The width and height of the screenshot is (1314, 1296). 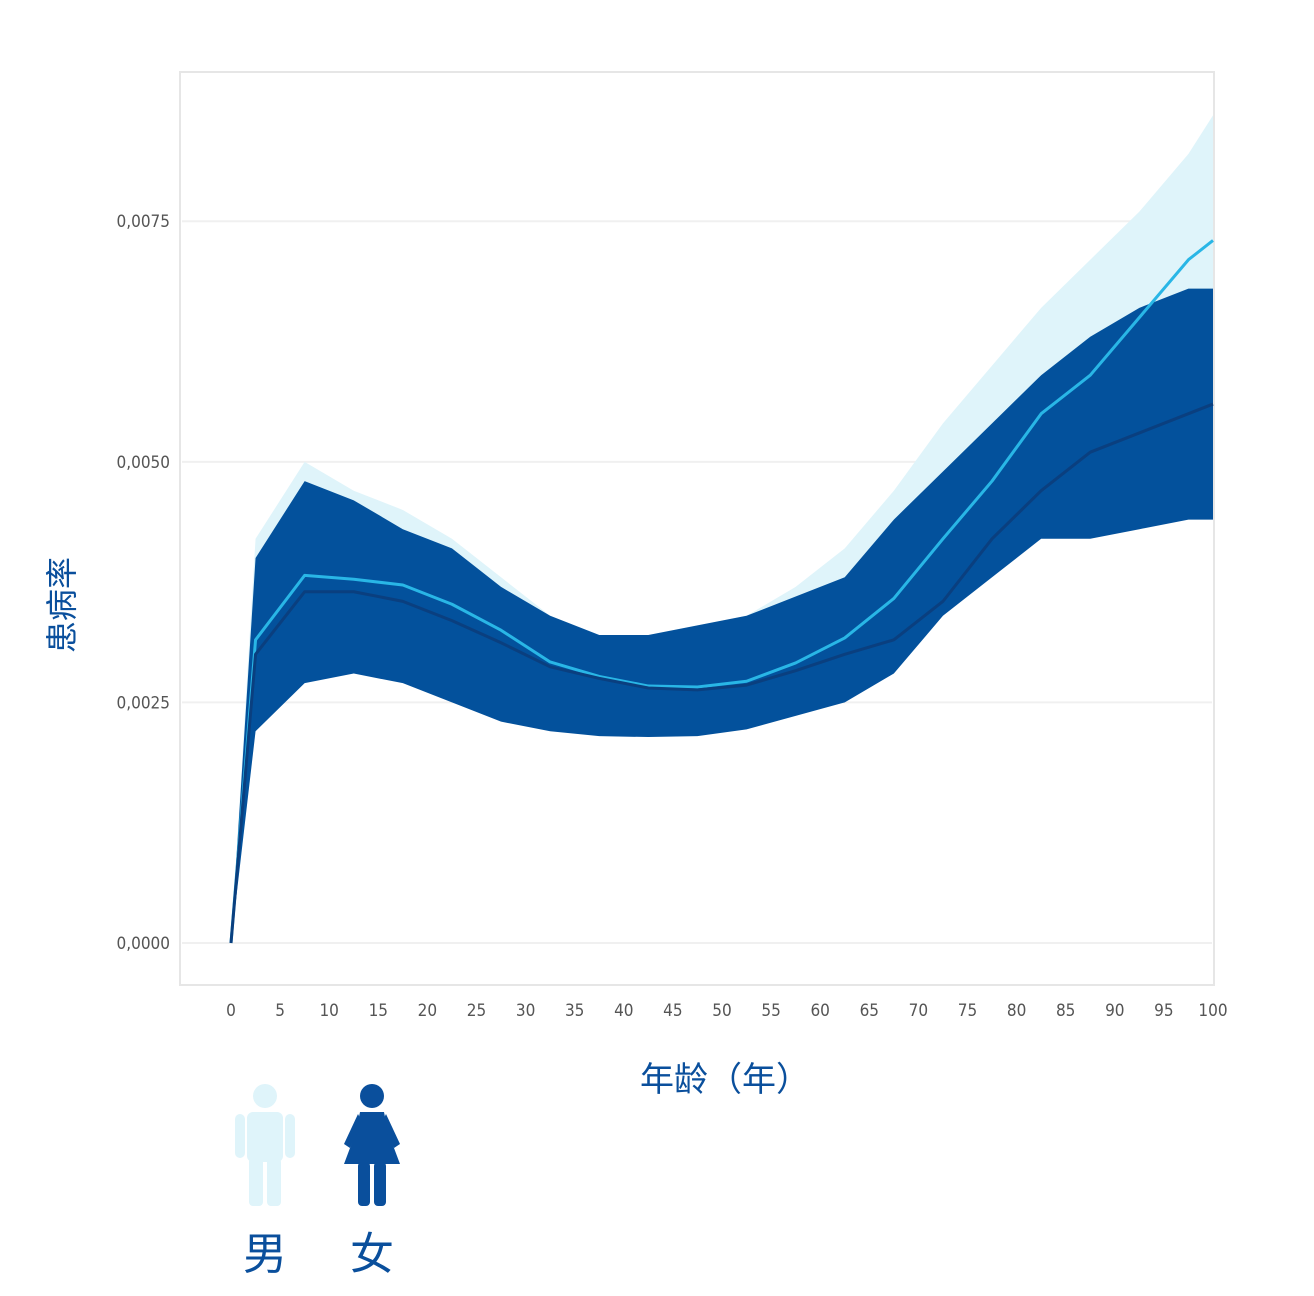 What do you see at coordinates (672, 1011) in the screenshot?
I see `x-tick-label: 45` at bounding box center [672, 1011].